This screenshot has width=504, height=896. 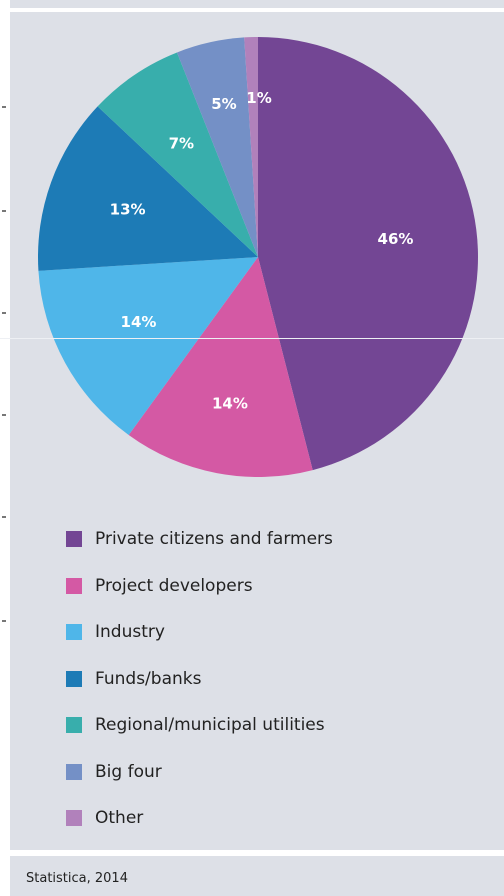 What do you see at coordinates (199, 818) in the screenshot?
I see `legend-item: Other` at bounding box center [199, 818].